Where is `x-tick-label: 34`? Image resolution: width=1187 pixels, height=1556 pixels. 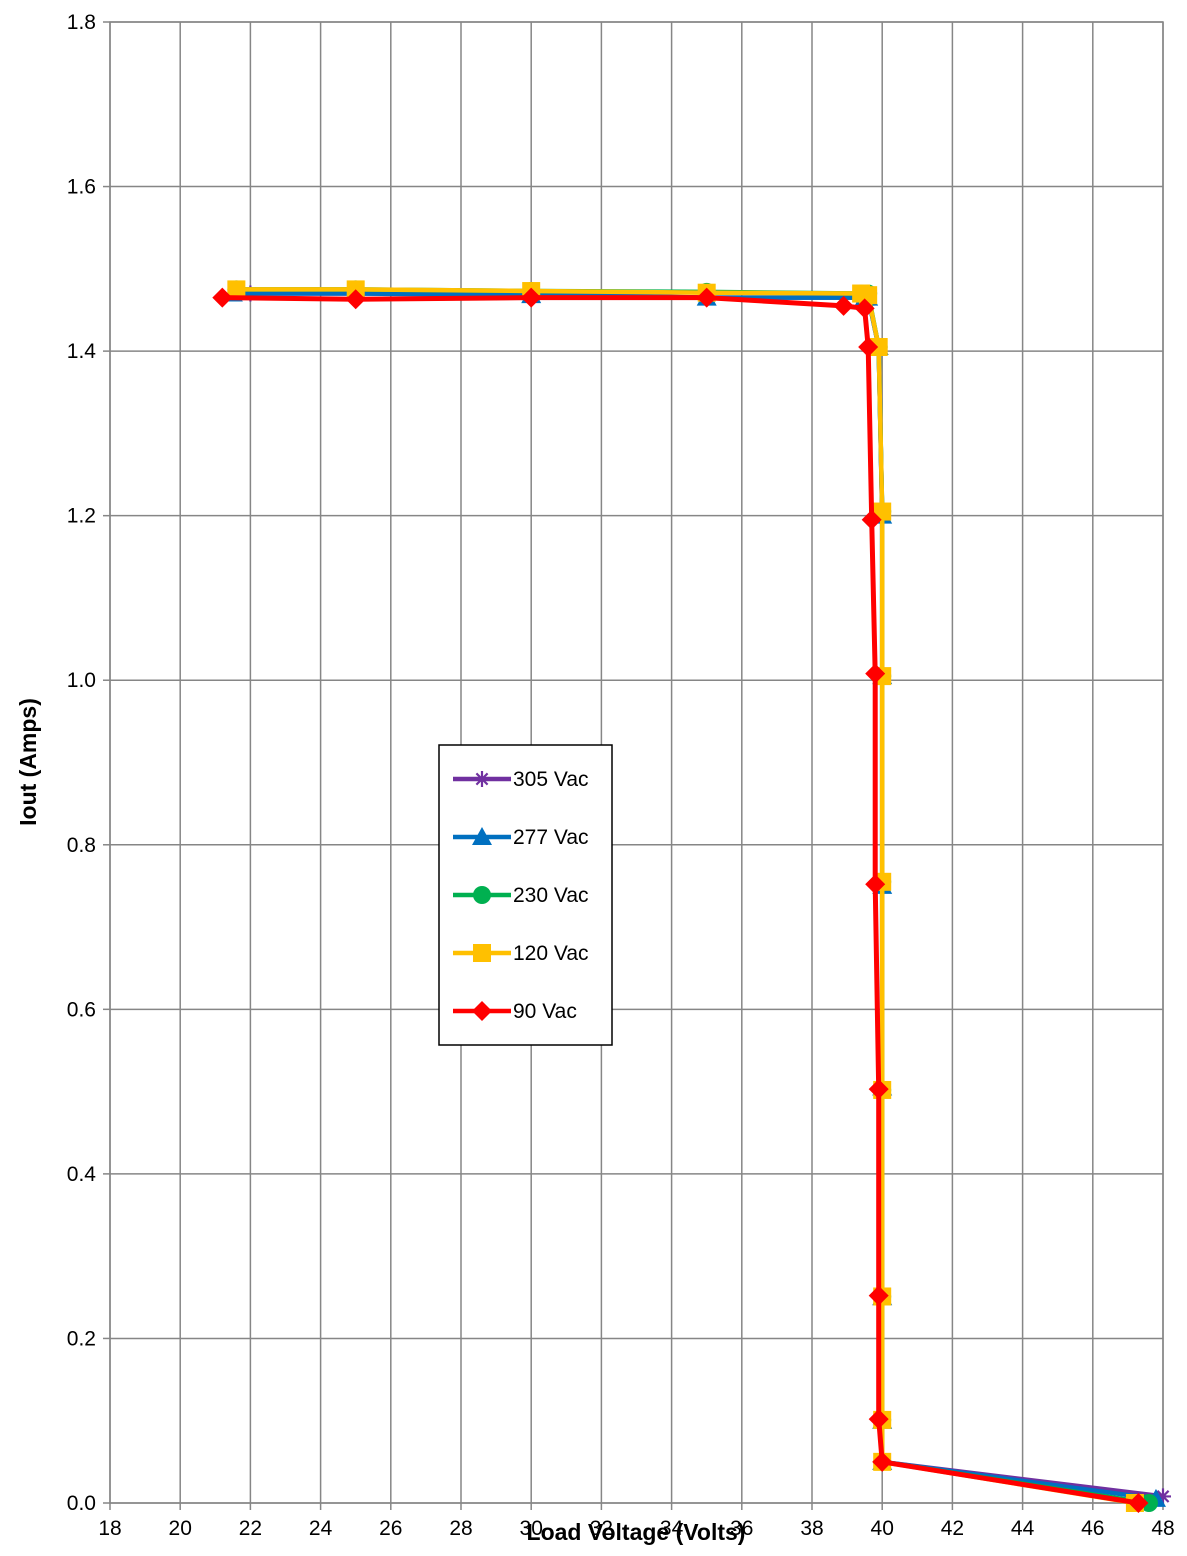 x-tick-label: 34 is located at coordinates (672, 1528).